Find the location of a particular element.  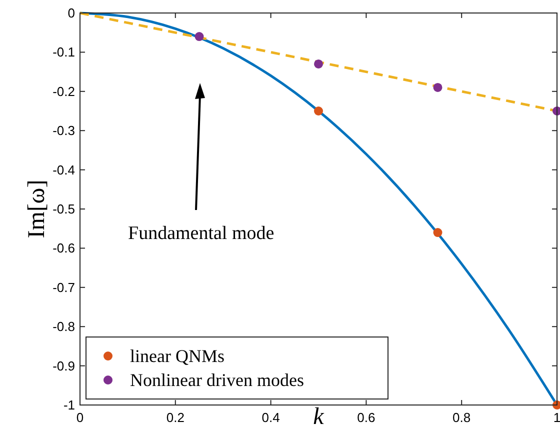

y-tick-label: -0.9 is located at coordinates (63, 366).